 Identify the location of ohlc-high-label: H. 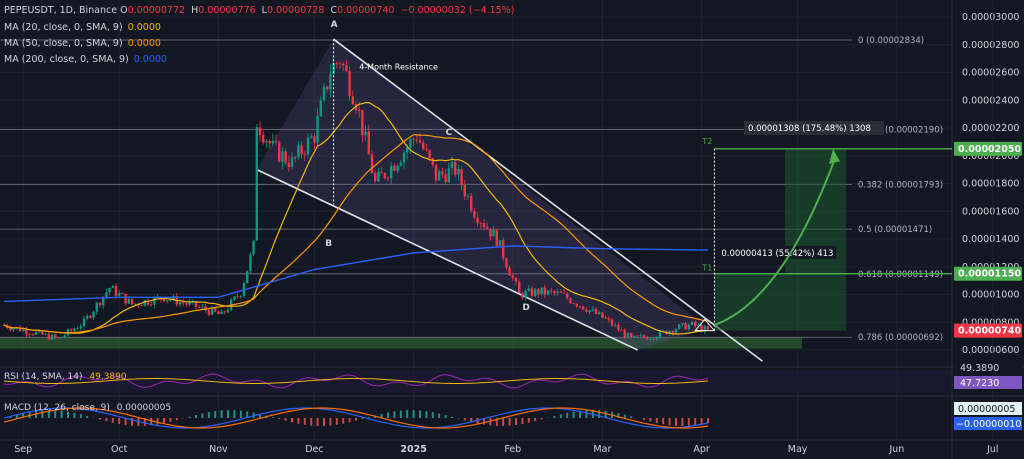
(195, 10).